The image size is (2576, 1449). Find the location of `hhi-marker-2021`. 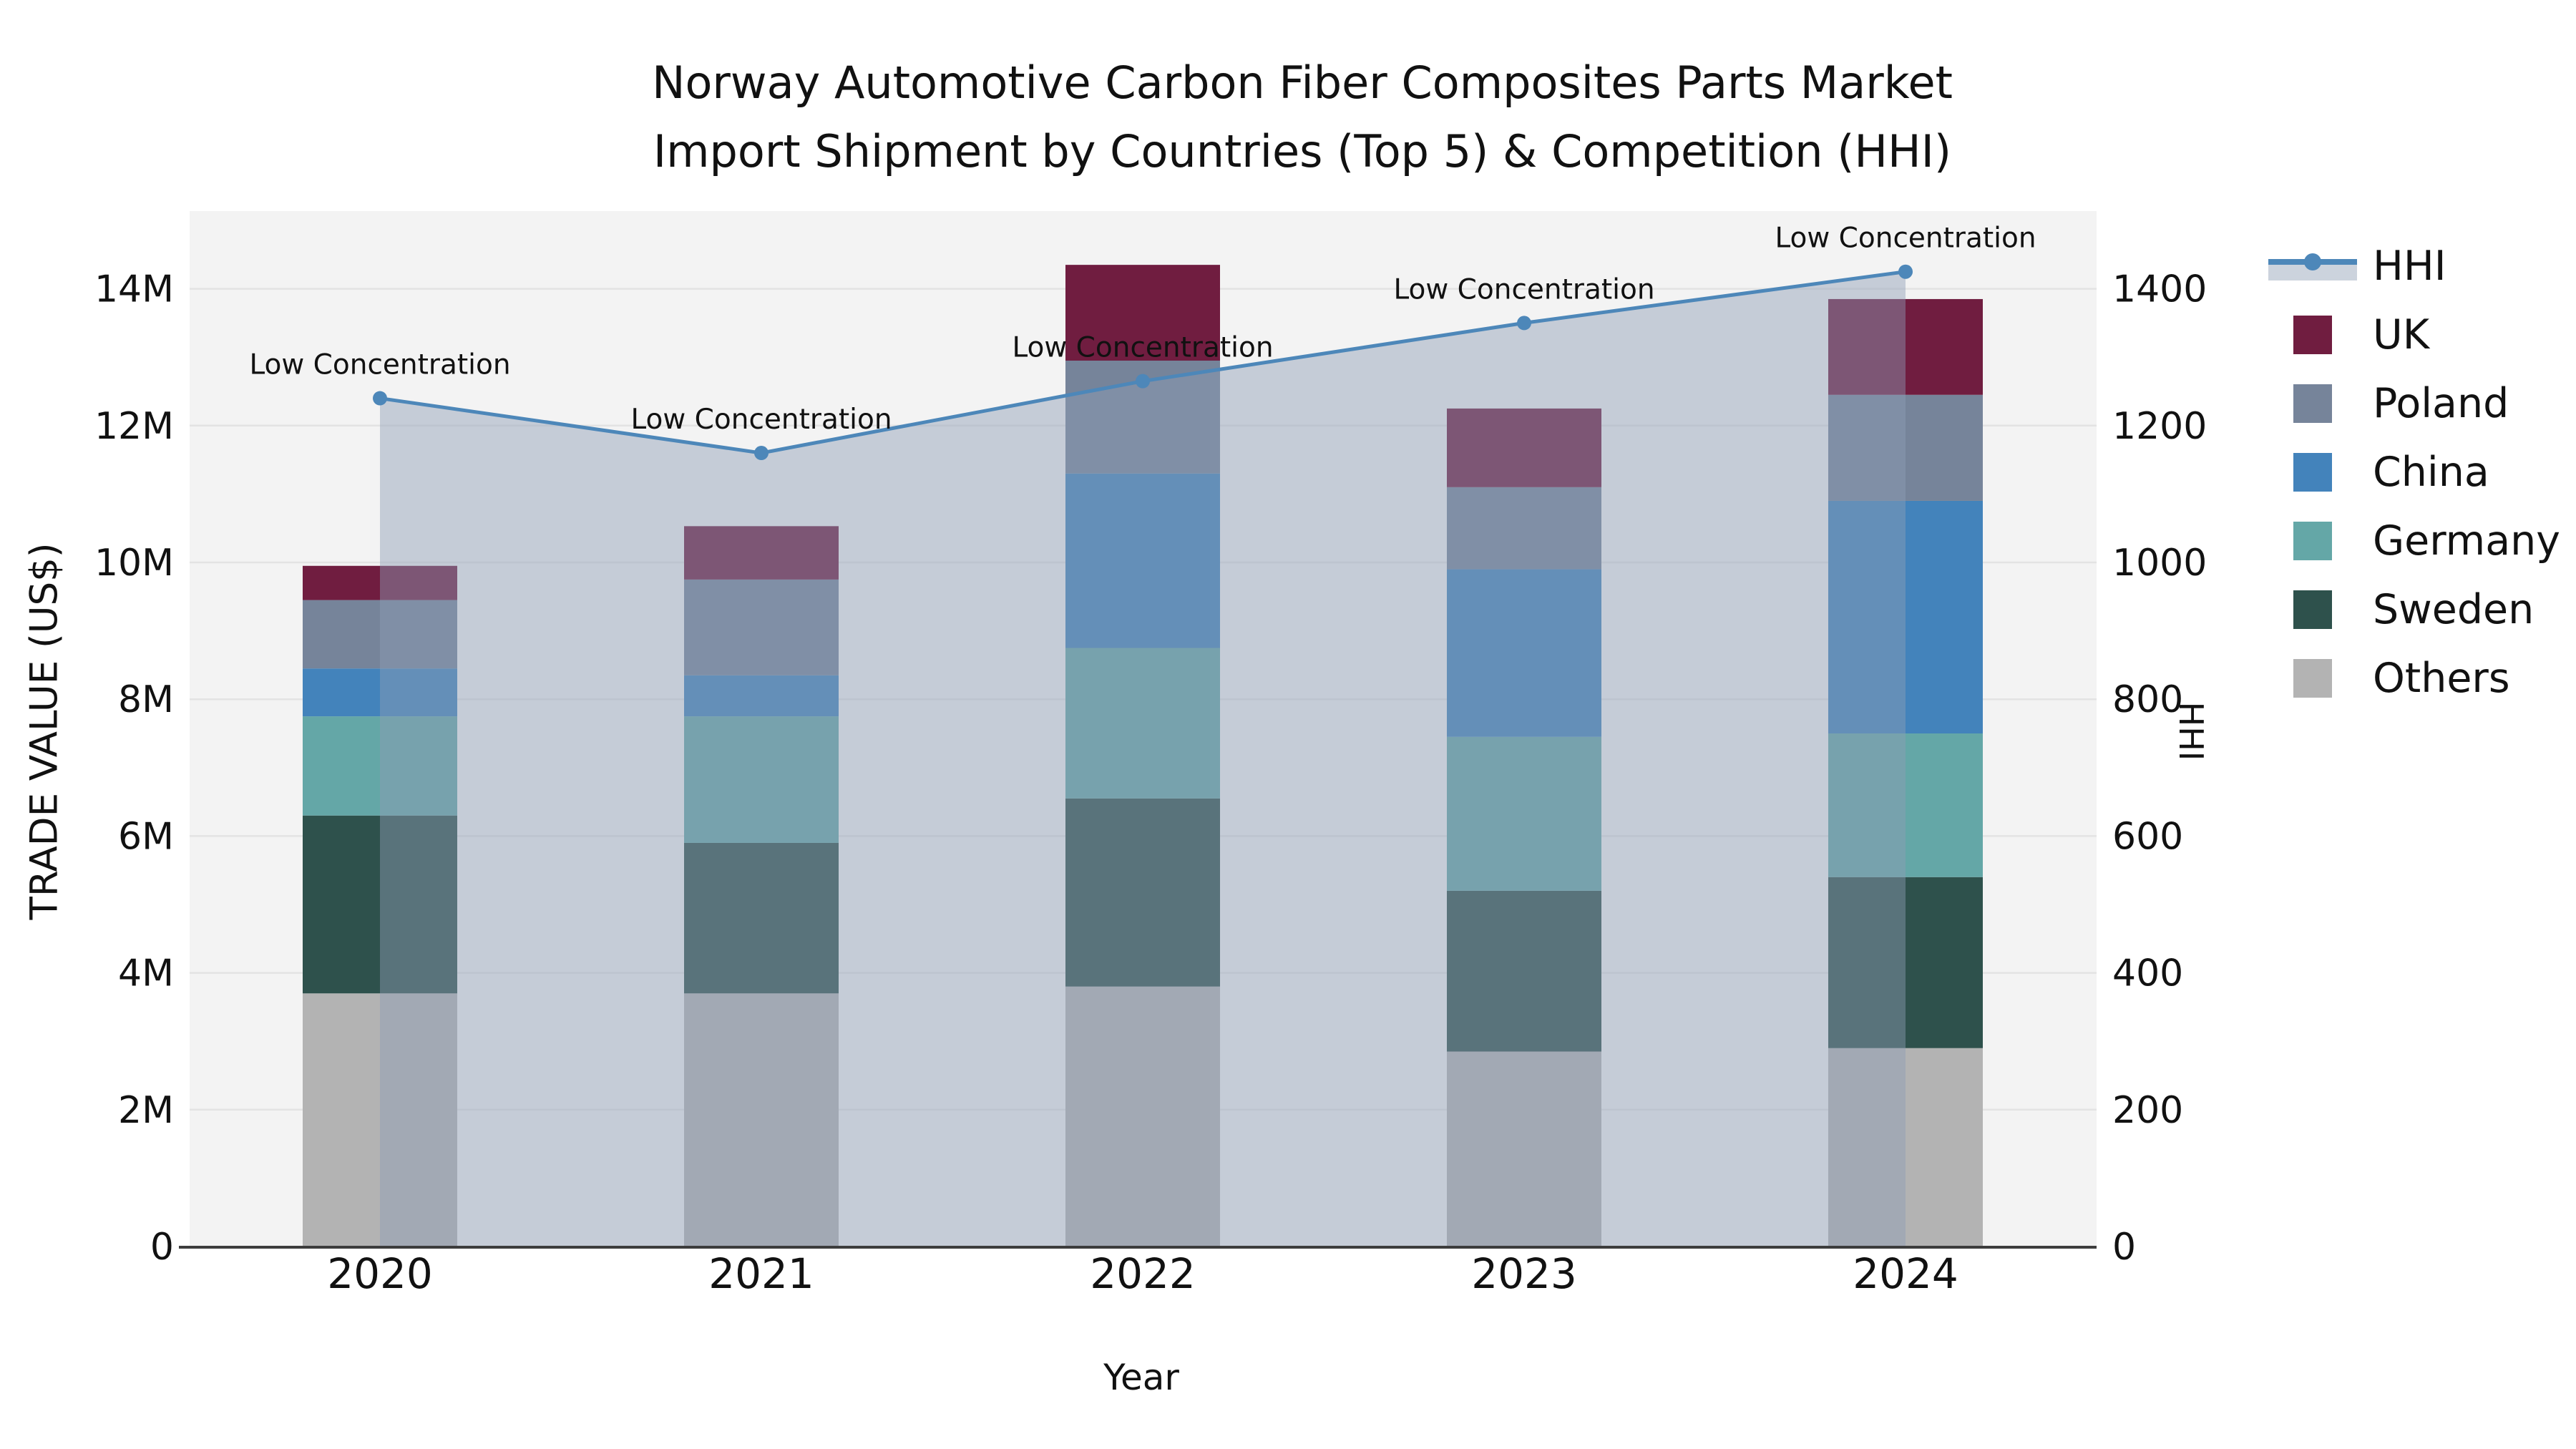

hhi-marker-2021 is located at coordinates (761, 453).